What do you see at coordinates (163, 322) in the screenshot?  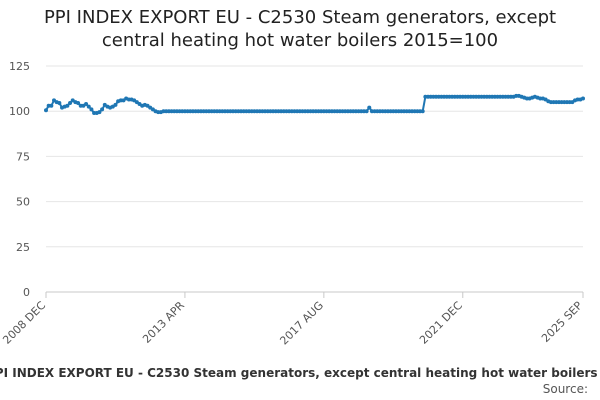 I see `x-tick-label-1: 2013 APR` at bounding box center [163, 322].